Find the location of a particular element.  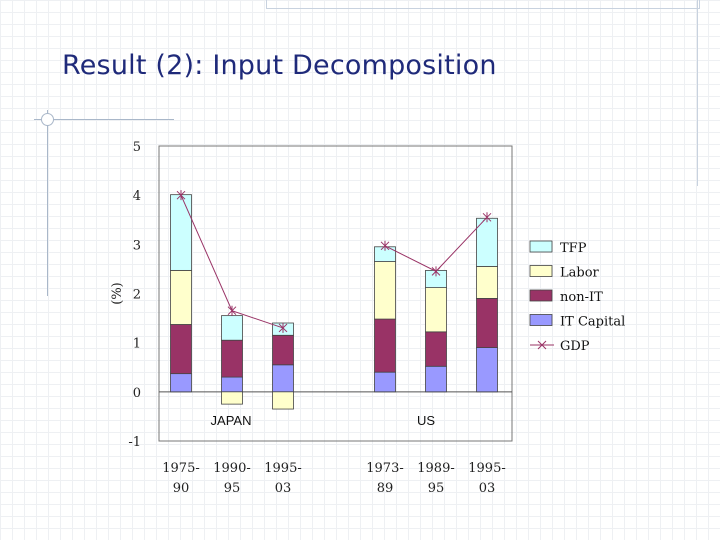

legend-label: GDP is located at coordinates (575, 346).